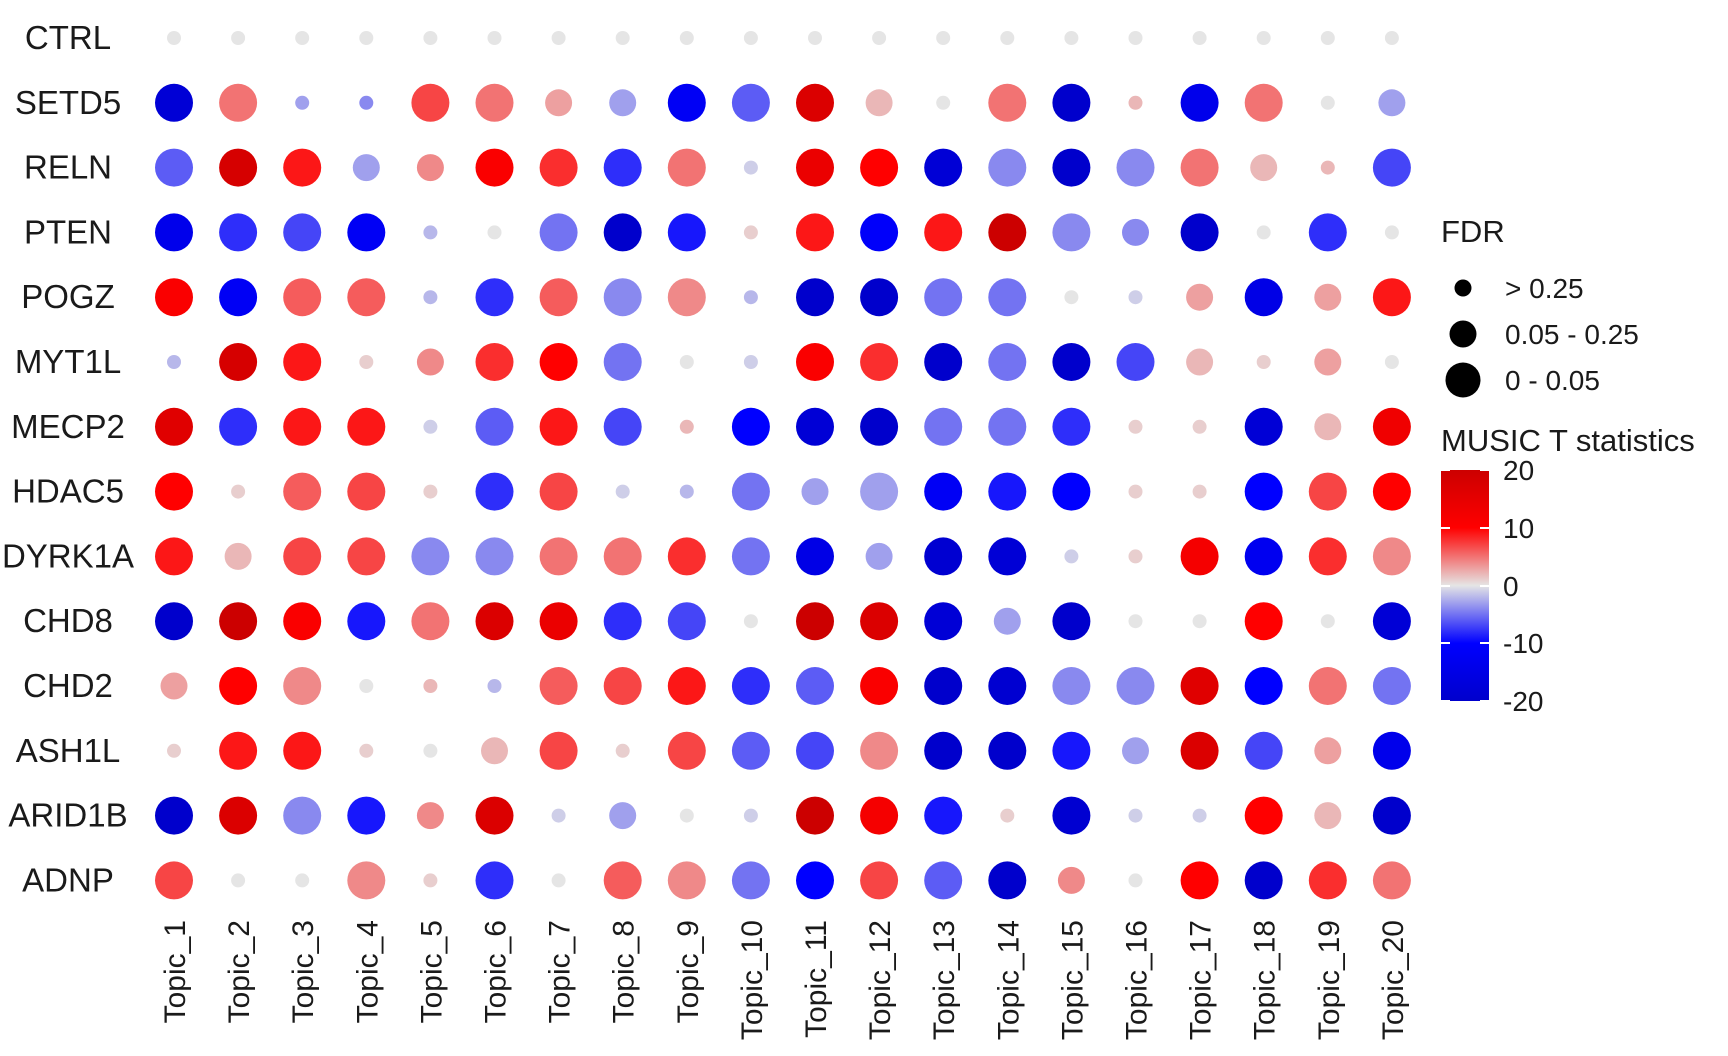 This screenshot has height=1056, width=1728. What do you see at coordinates (68, 102) in the screenshot?
I see `row-label-setd5: SETD5` at bounding box center [68, 102].